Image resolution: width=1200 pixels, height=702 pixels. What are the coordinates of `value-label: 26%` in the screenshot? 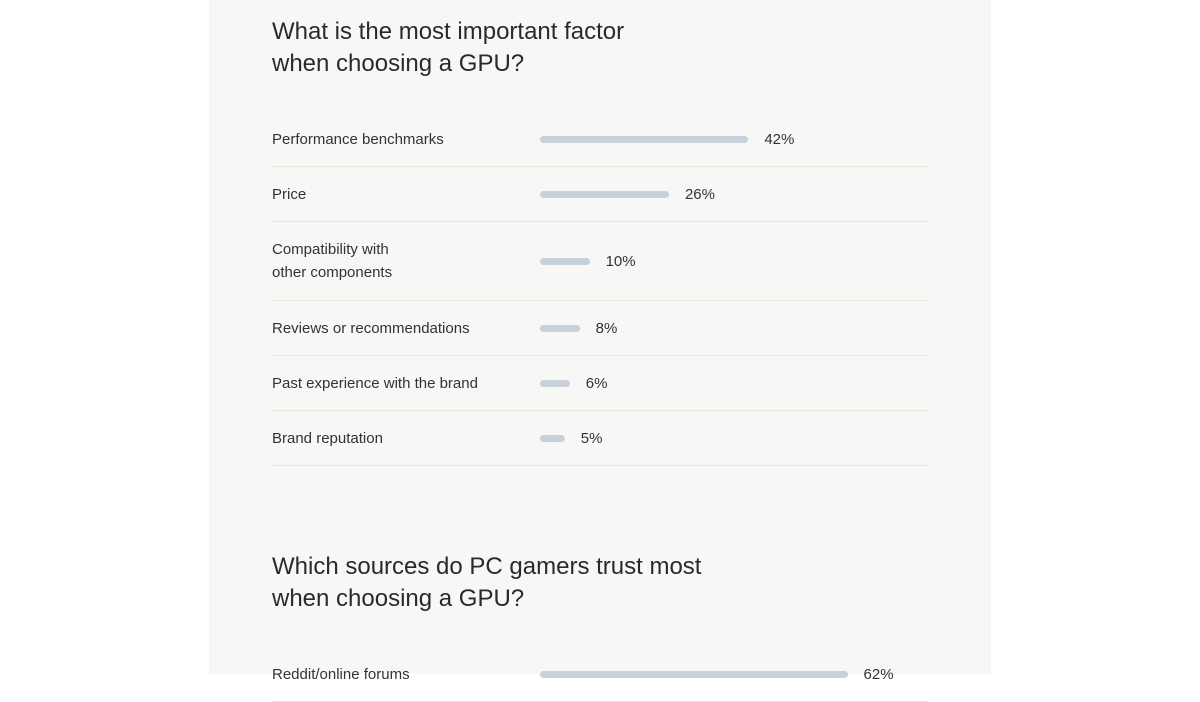 It's located at (699, 194).